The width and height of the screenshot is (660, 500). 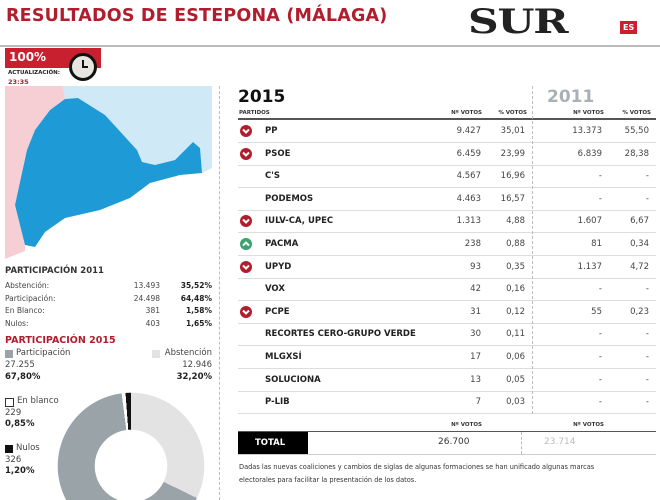 I want to click on pct-2011: 55,50, so click(x=636, y=131).